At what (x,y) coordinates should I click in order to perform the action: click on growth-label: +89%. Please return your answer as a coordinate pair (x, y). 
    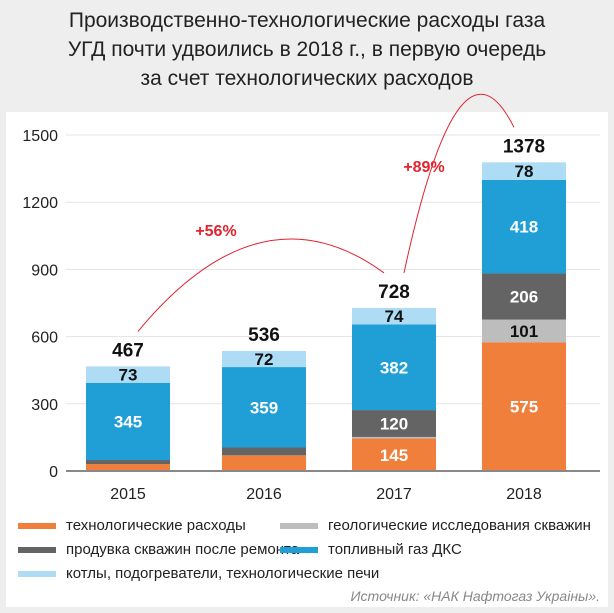
    Looking at the image, I should click on (423, 167).